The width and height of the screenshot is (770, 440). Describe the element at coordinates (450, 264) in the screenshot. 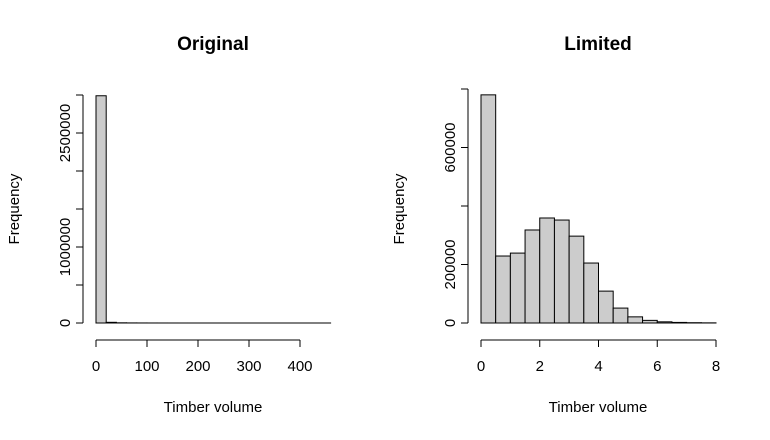

I see `y-tick-label: 200000` at that location.